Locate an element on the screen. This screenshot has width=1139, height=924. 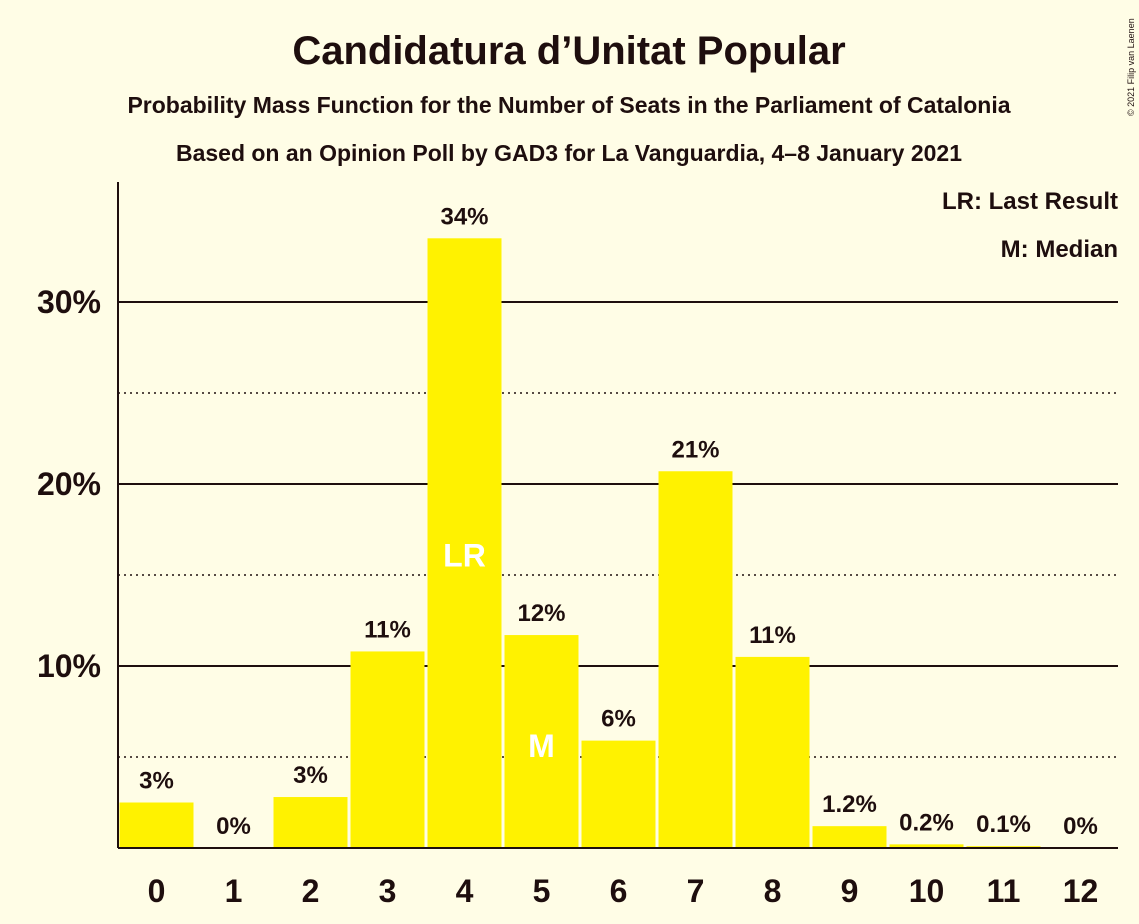
data-label-7: 21% is located at coordinates (695, 449).